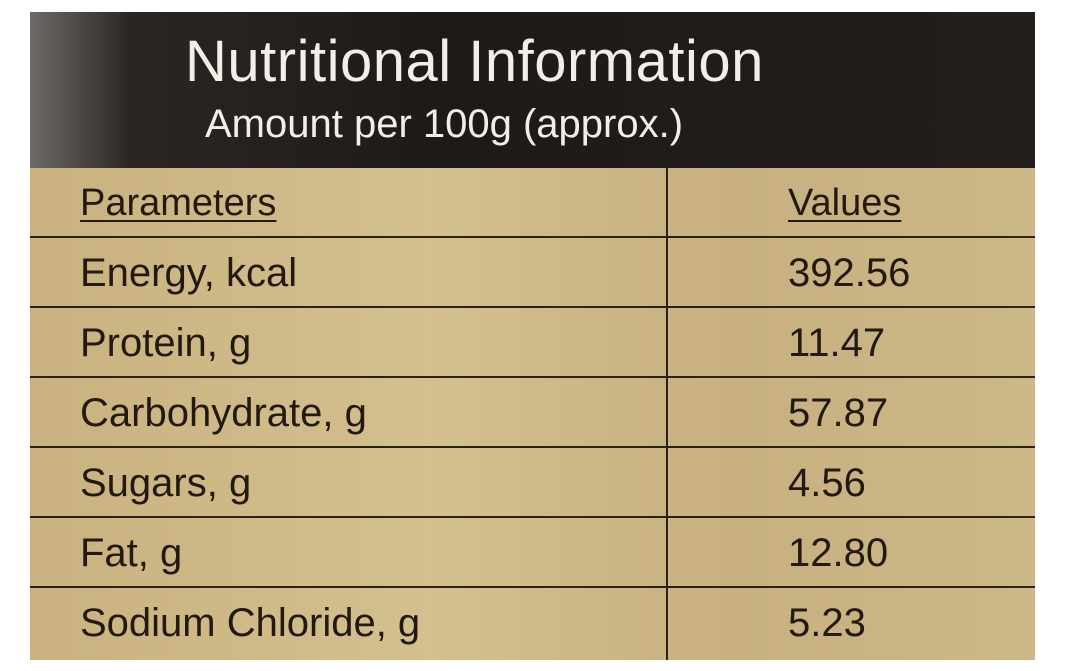  I want to click on value-cell: 5.23, so click(827, 623).